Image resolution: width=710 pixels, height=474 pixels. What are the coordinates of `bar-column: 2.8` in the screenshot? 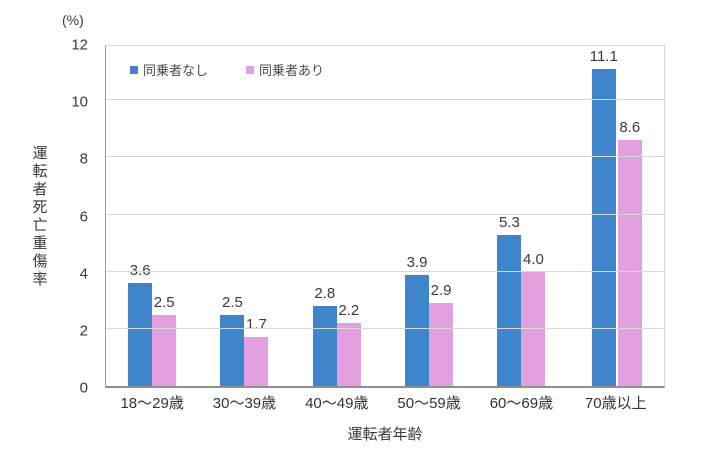 It's located at (324, 216).